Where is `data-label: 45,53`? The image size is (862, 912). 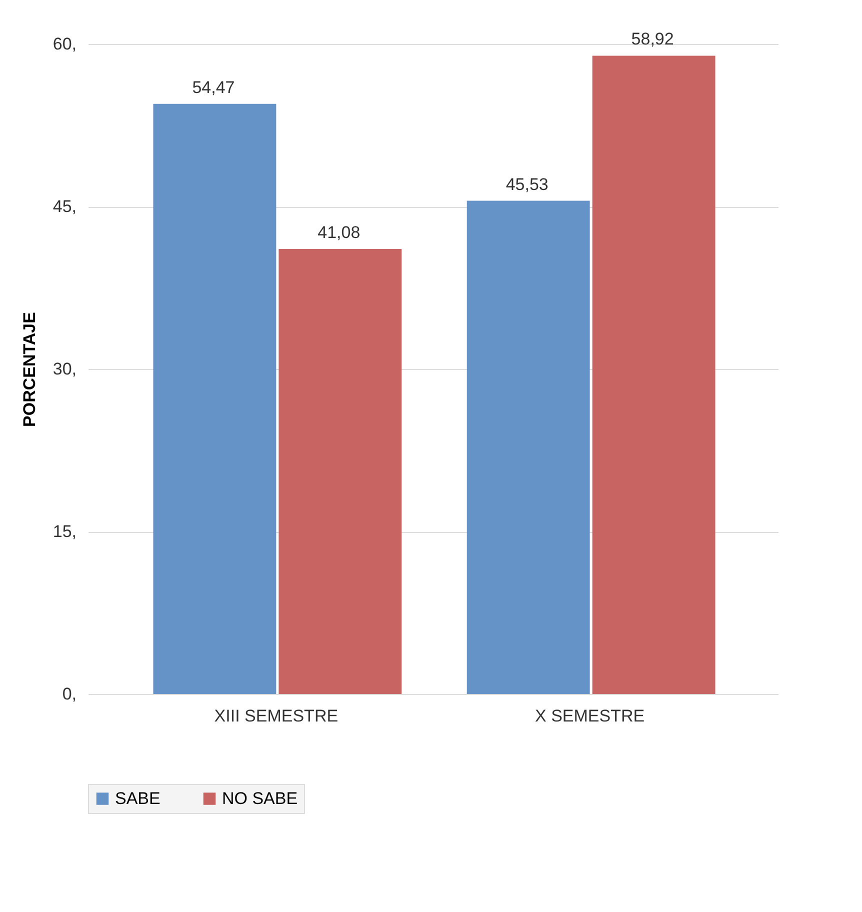
data-label: 45,53 is located at coordinates (527, 184).